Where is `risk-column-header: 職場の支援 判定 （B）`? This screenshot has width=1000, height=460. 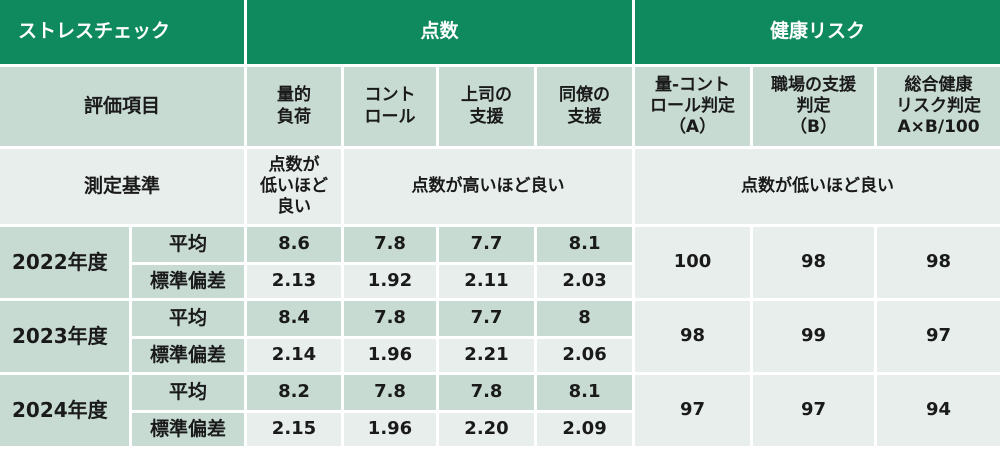
risk-column-header: 職場の支援 判定 （B） is located at coordinates (815, 108).